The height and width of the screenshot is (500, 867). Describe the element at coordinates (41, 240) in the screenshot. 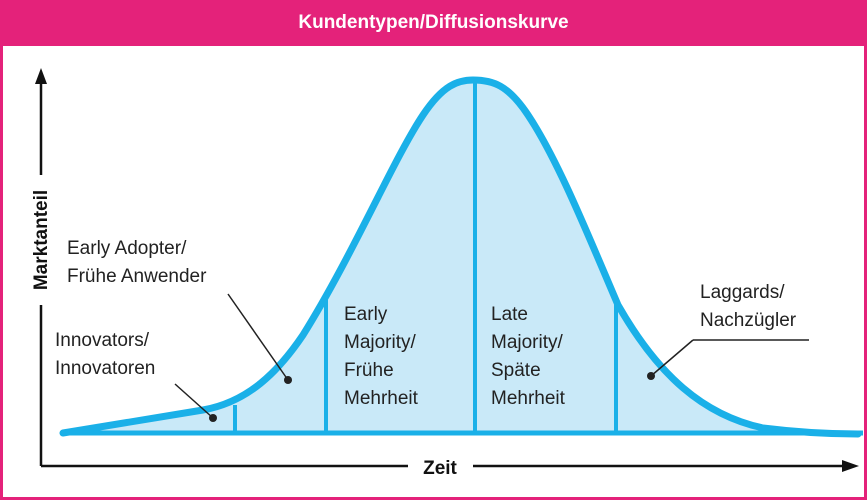

I see `y-axis-label: Marktanteil` at that location.